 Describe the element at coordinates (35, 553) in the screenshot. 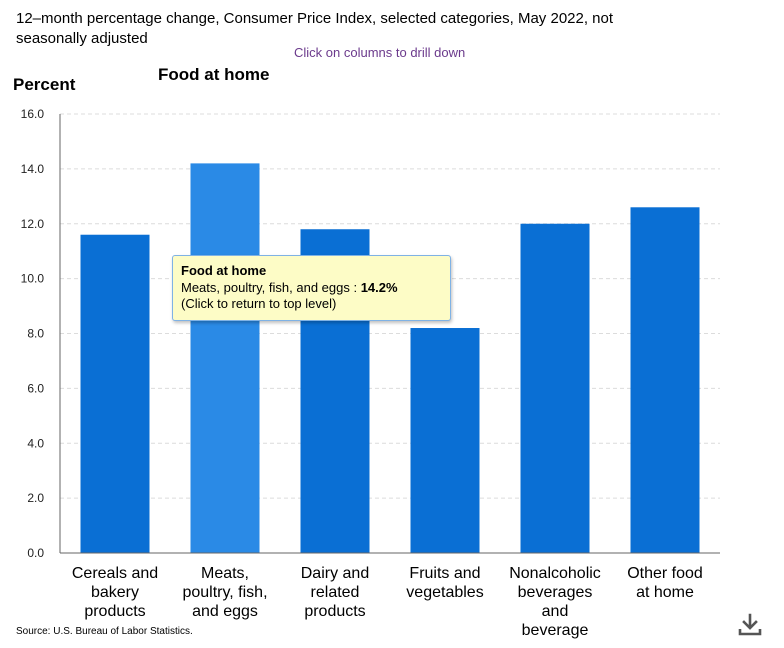

I see `y-tick-label: 0.0` at that location.